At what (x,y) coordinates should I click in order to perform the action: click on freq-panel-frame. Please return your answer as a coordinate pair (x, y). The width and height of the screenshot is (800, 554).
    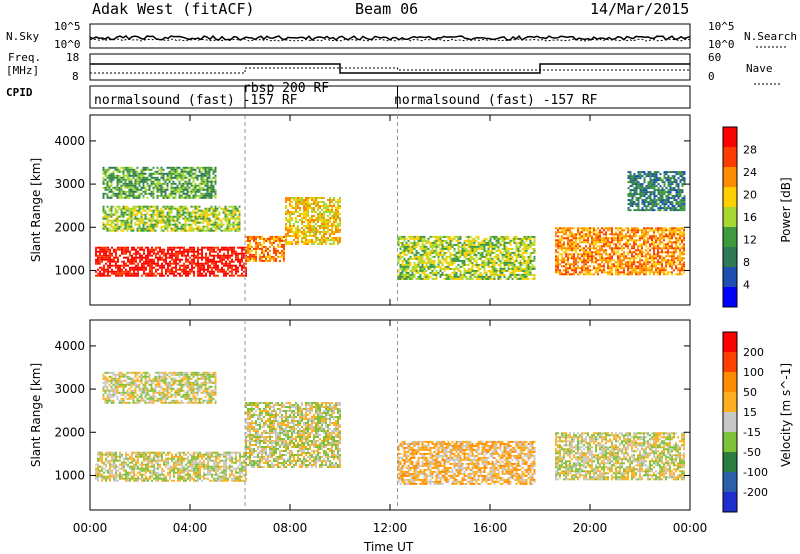
    Looking at the image, I should click on (390, 67).